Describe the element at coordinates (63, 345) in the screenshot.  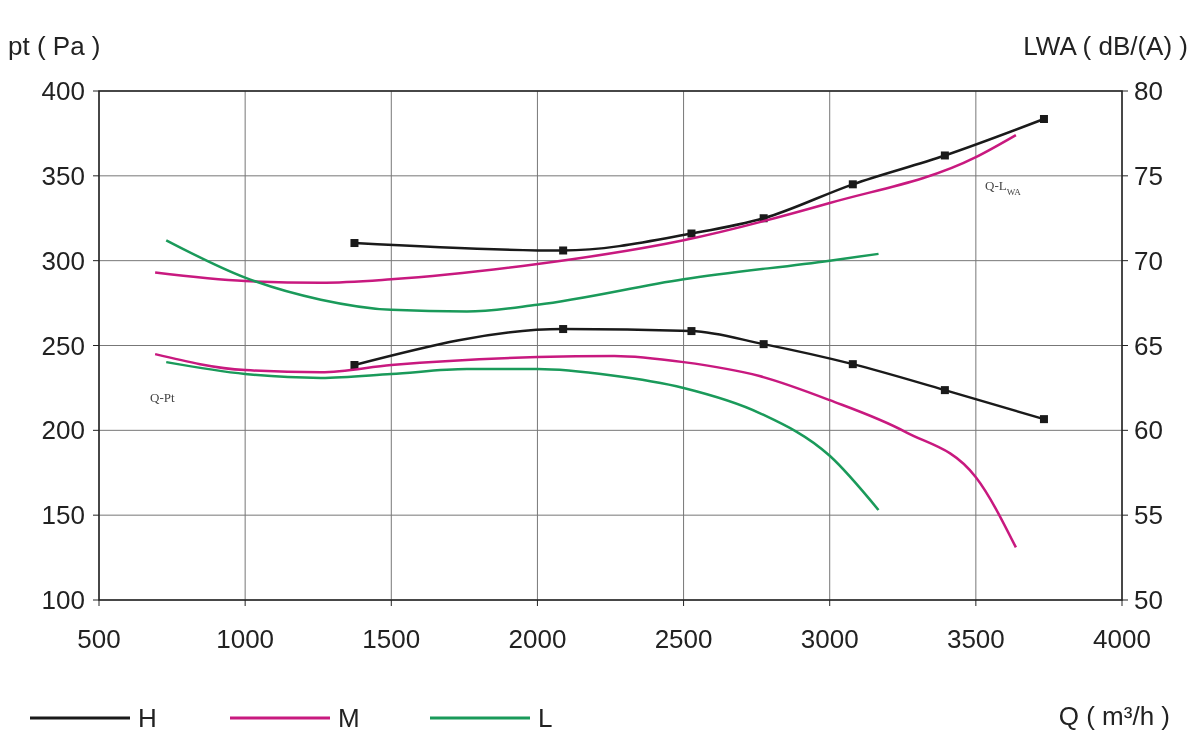
I see `y-tick-label: 250` at that location.